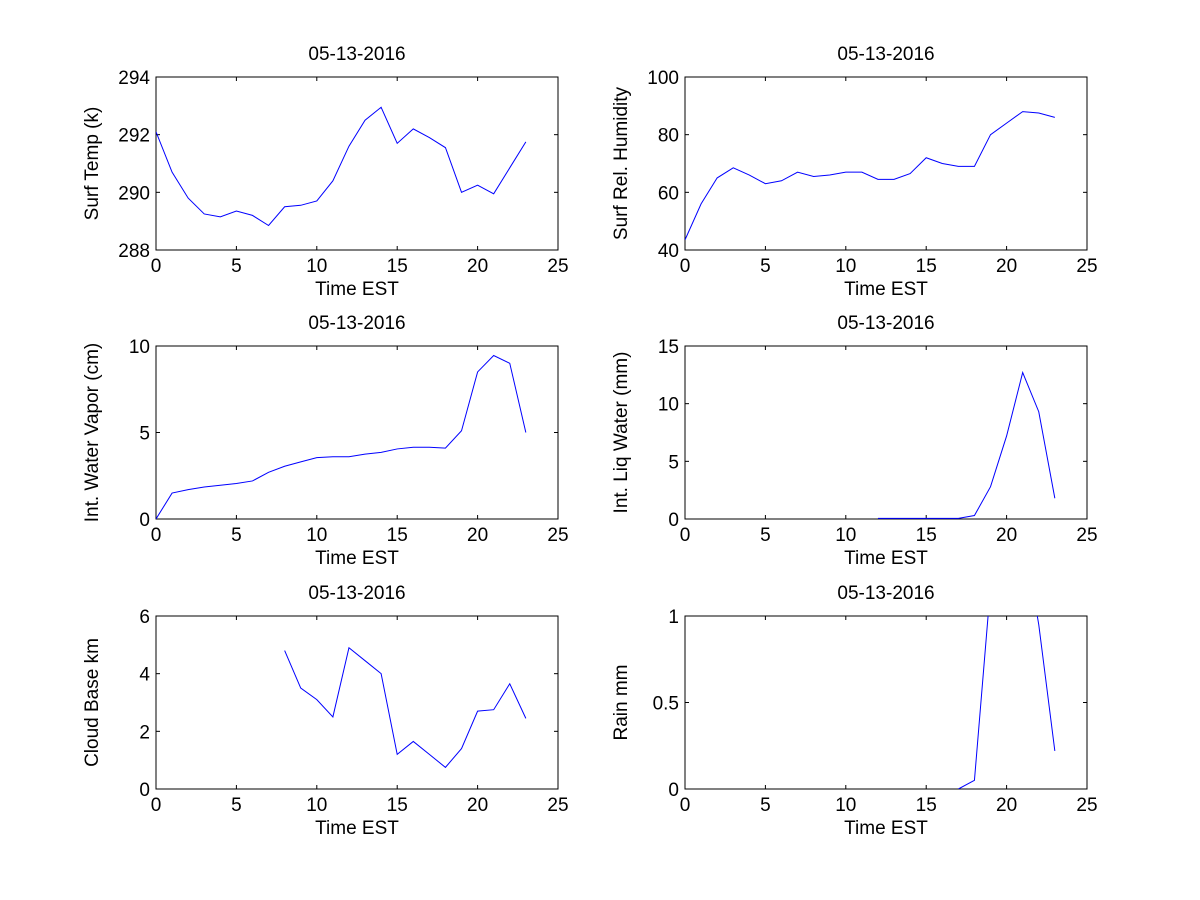  I want to click on y-axis-label: Surf Temp (k), so click(92, 164).